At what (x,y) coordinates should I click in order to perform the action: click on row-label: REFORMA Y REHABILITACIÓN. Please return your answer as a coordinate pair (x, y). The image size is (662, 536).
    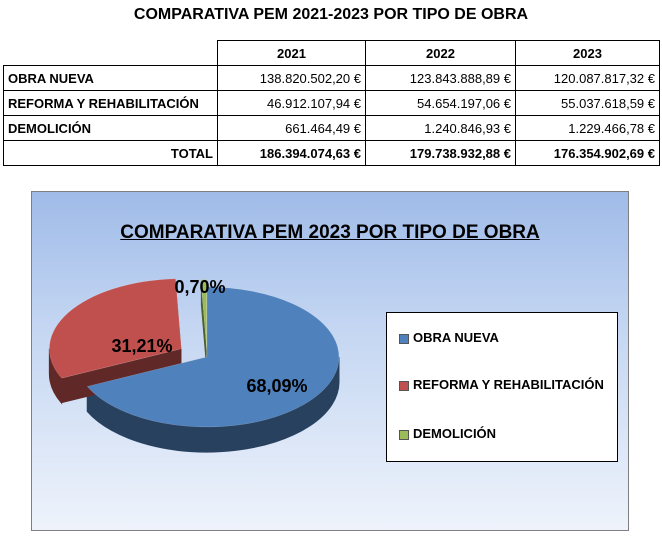
    Looking at the image, I should click on (110, 103).